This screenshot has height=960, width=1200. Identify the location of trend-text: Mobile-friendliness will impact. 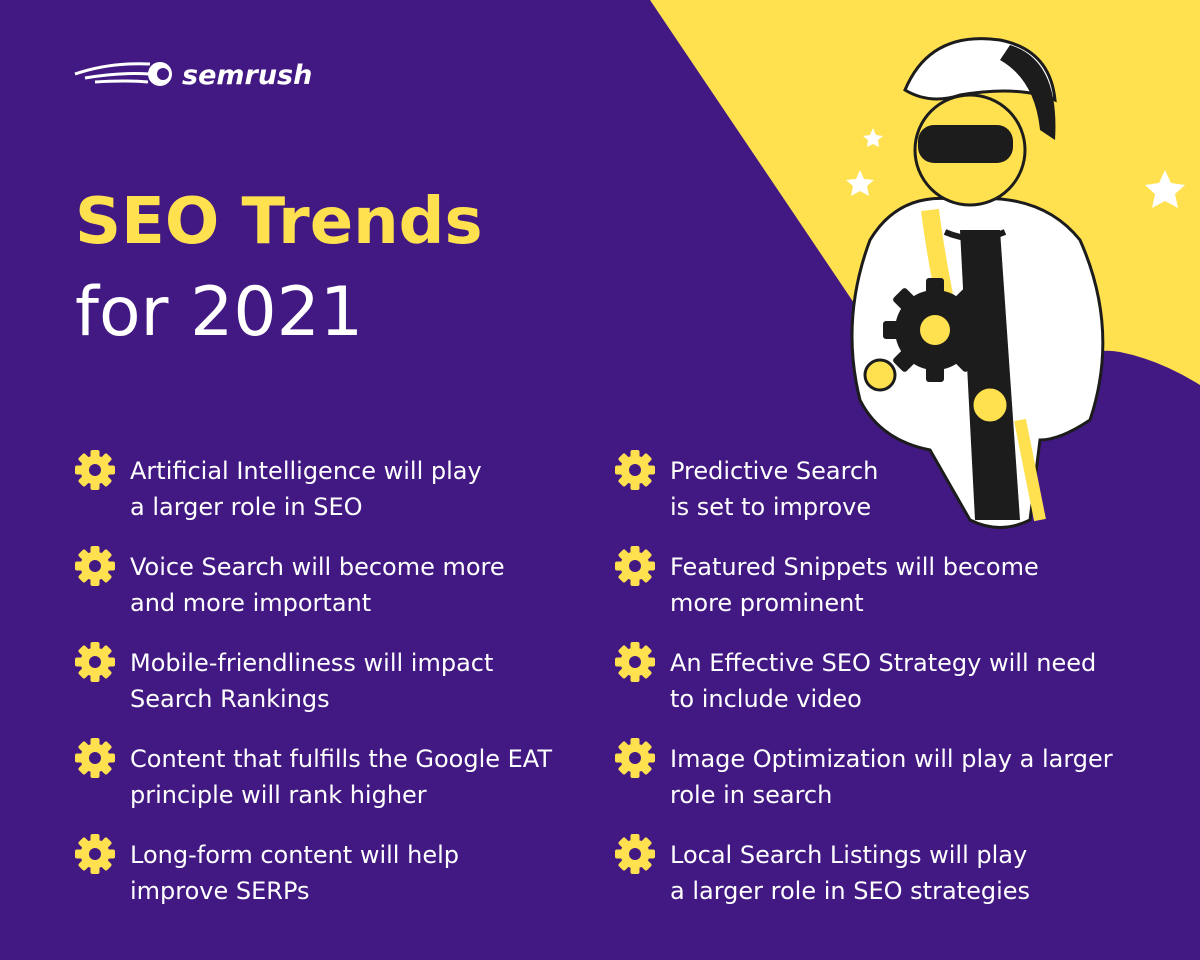
(311, 663).